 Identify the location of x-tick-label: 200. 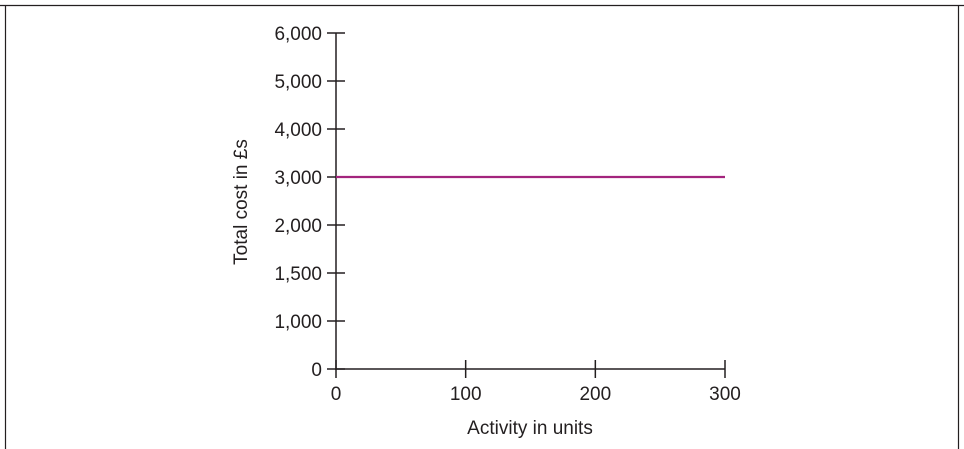
(595, 394).